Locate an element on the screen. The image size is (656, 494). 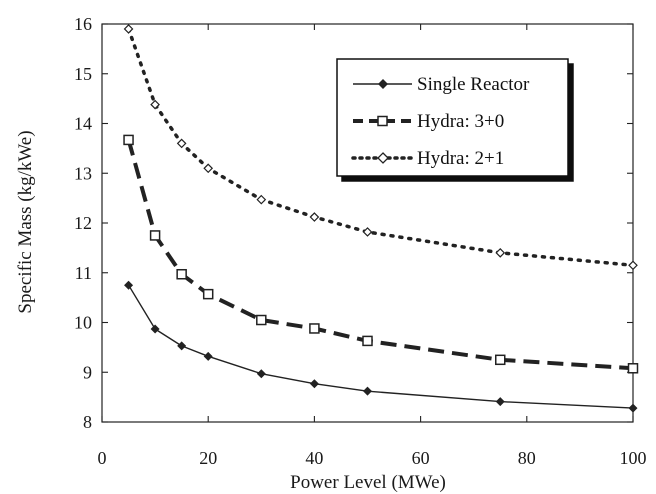
y-tick-label-0: 8 is located at coordinates (87, 422).